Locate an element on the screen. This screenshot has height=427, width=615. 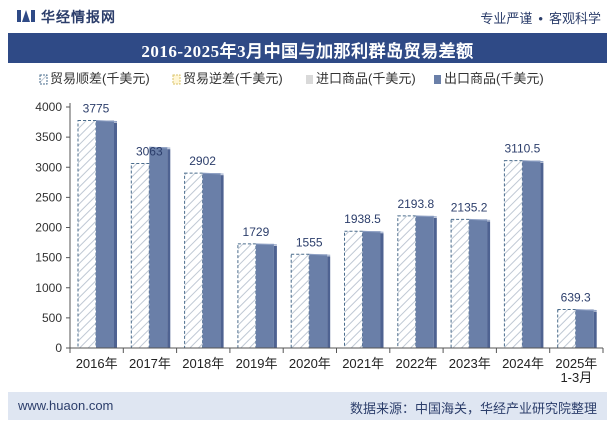
data-label: 3775 is located at coordinates (96, 109).